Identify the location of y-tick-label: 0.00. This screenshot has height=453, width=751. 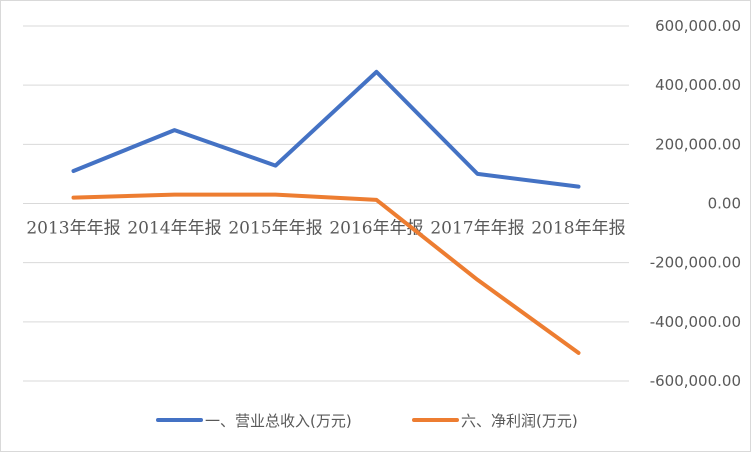
(724, 204).